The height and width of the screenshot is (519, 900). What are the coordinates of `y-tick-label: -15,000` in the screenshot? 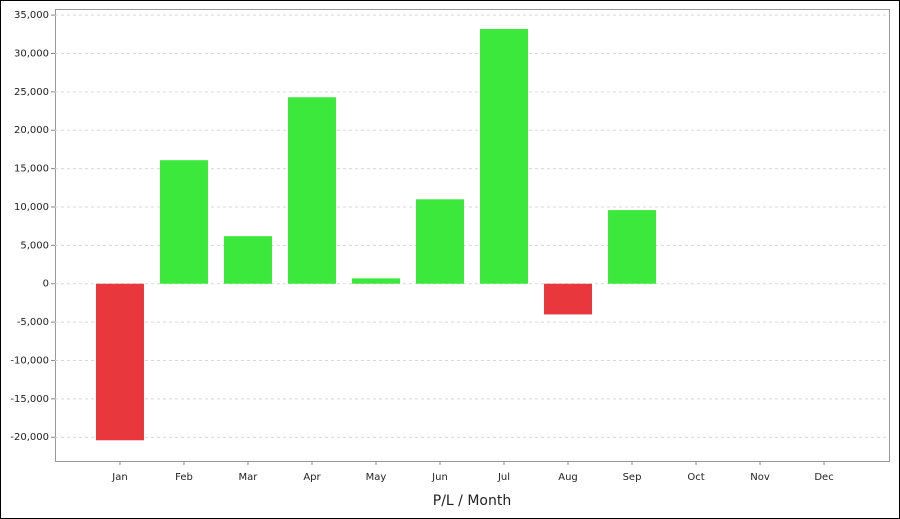 It's located at (29, 399).